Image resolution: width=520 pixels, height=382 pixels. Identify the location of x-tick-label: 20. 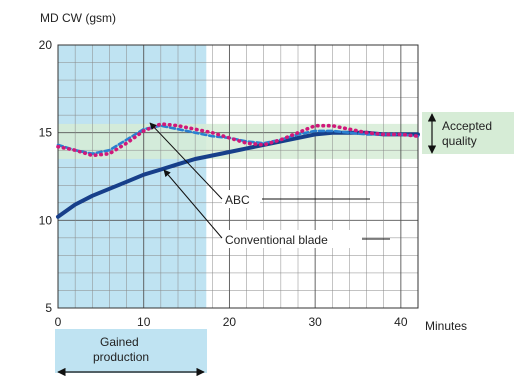
(230, 322).